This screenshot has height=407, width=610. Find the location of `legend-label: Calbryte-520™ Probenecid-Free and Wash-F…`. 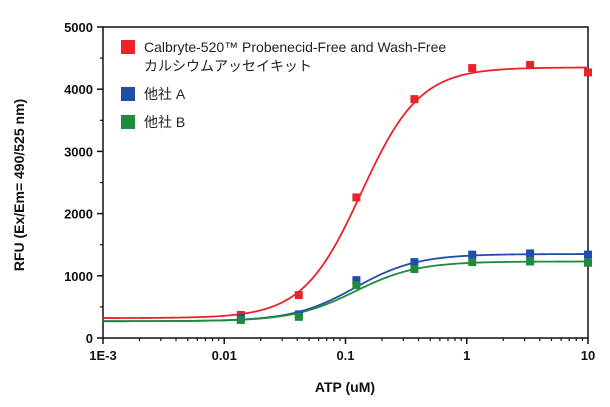

legend-label: Calbryte-520™ Probenecid-Free and Wash-F… is located at coordinates (295, 47).